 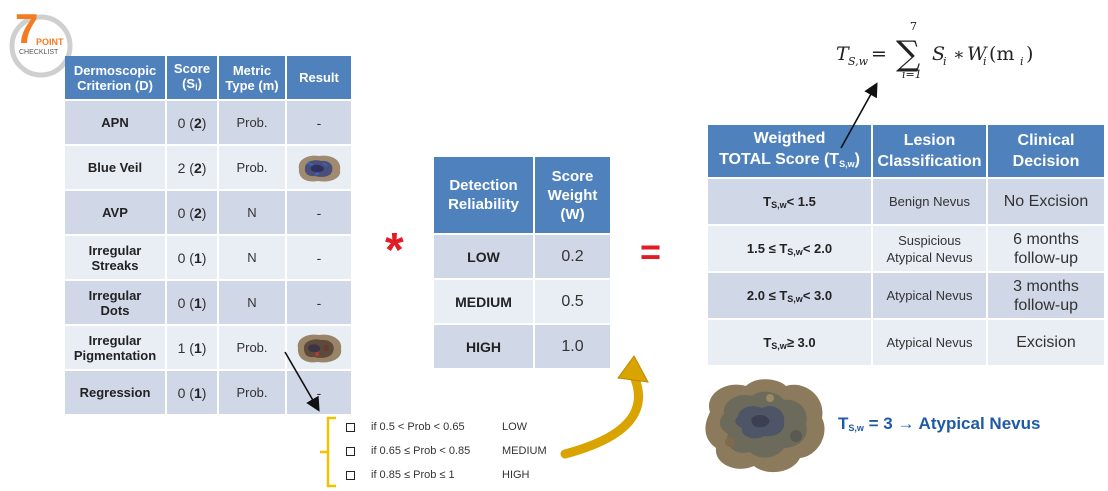 I want to click on score-to-formula-arrow, so click(x=859, y=115).